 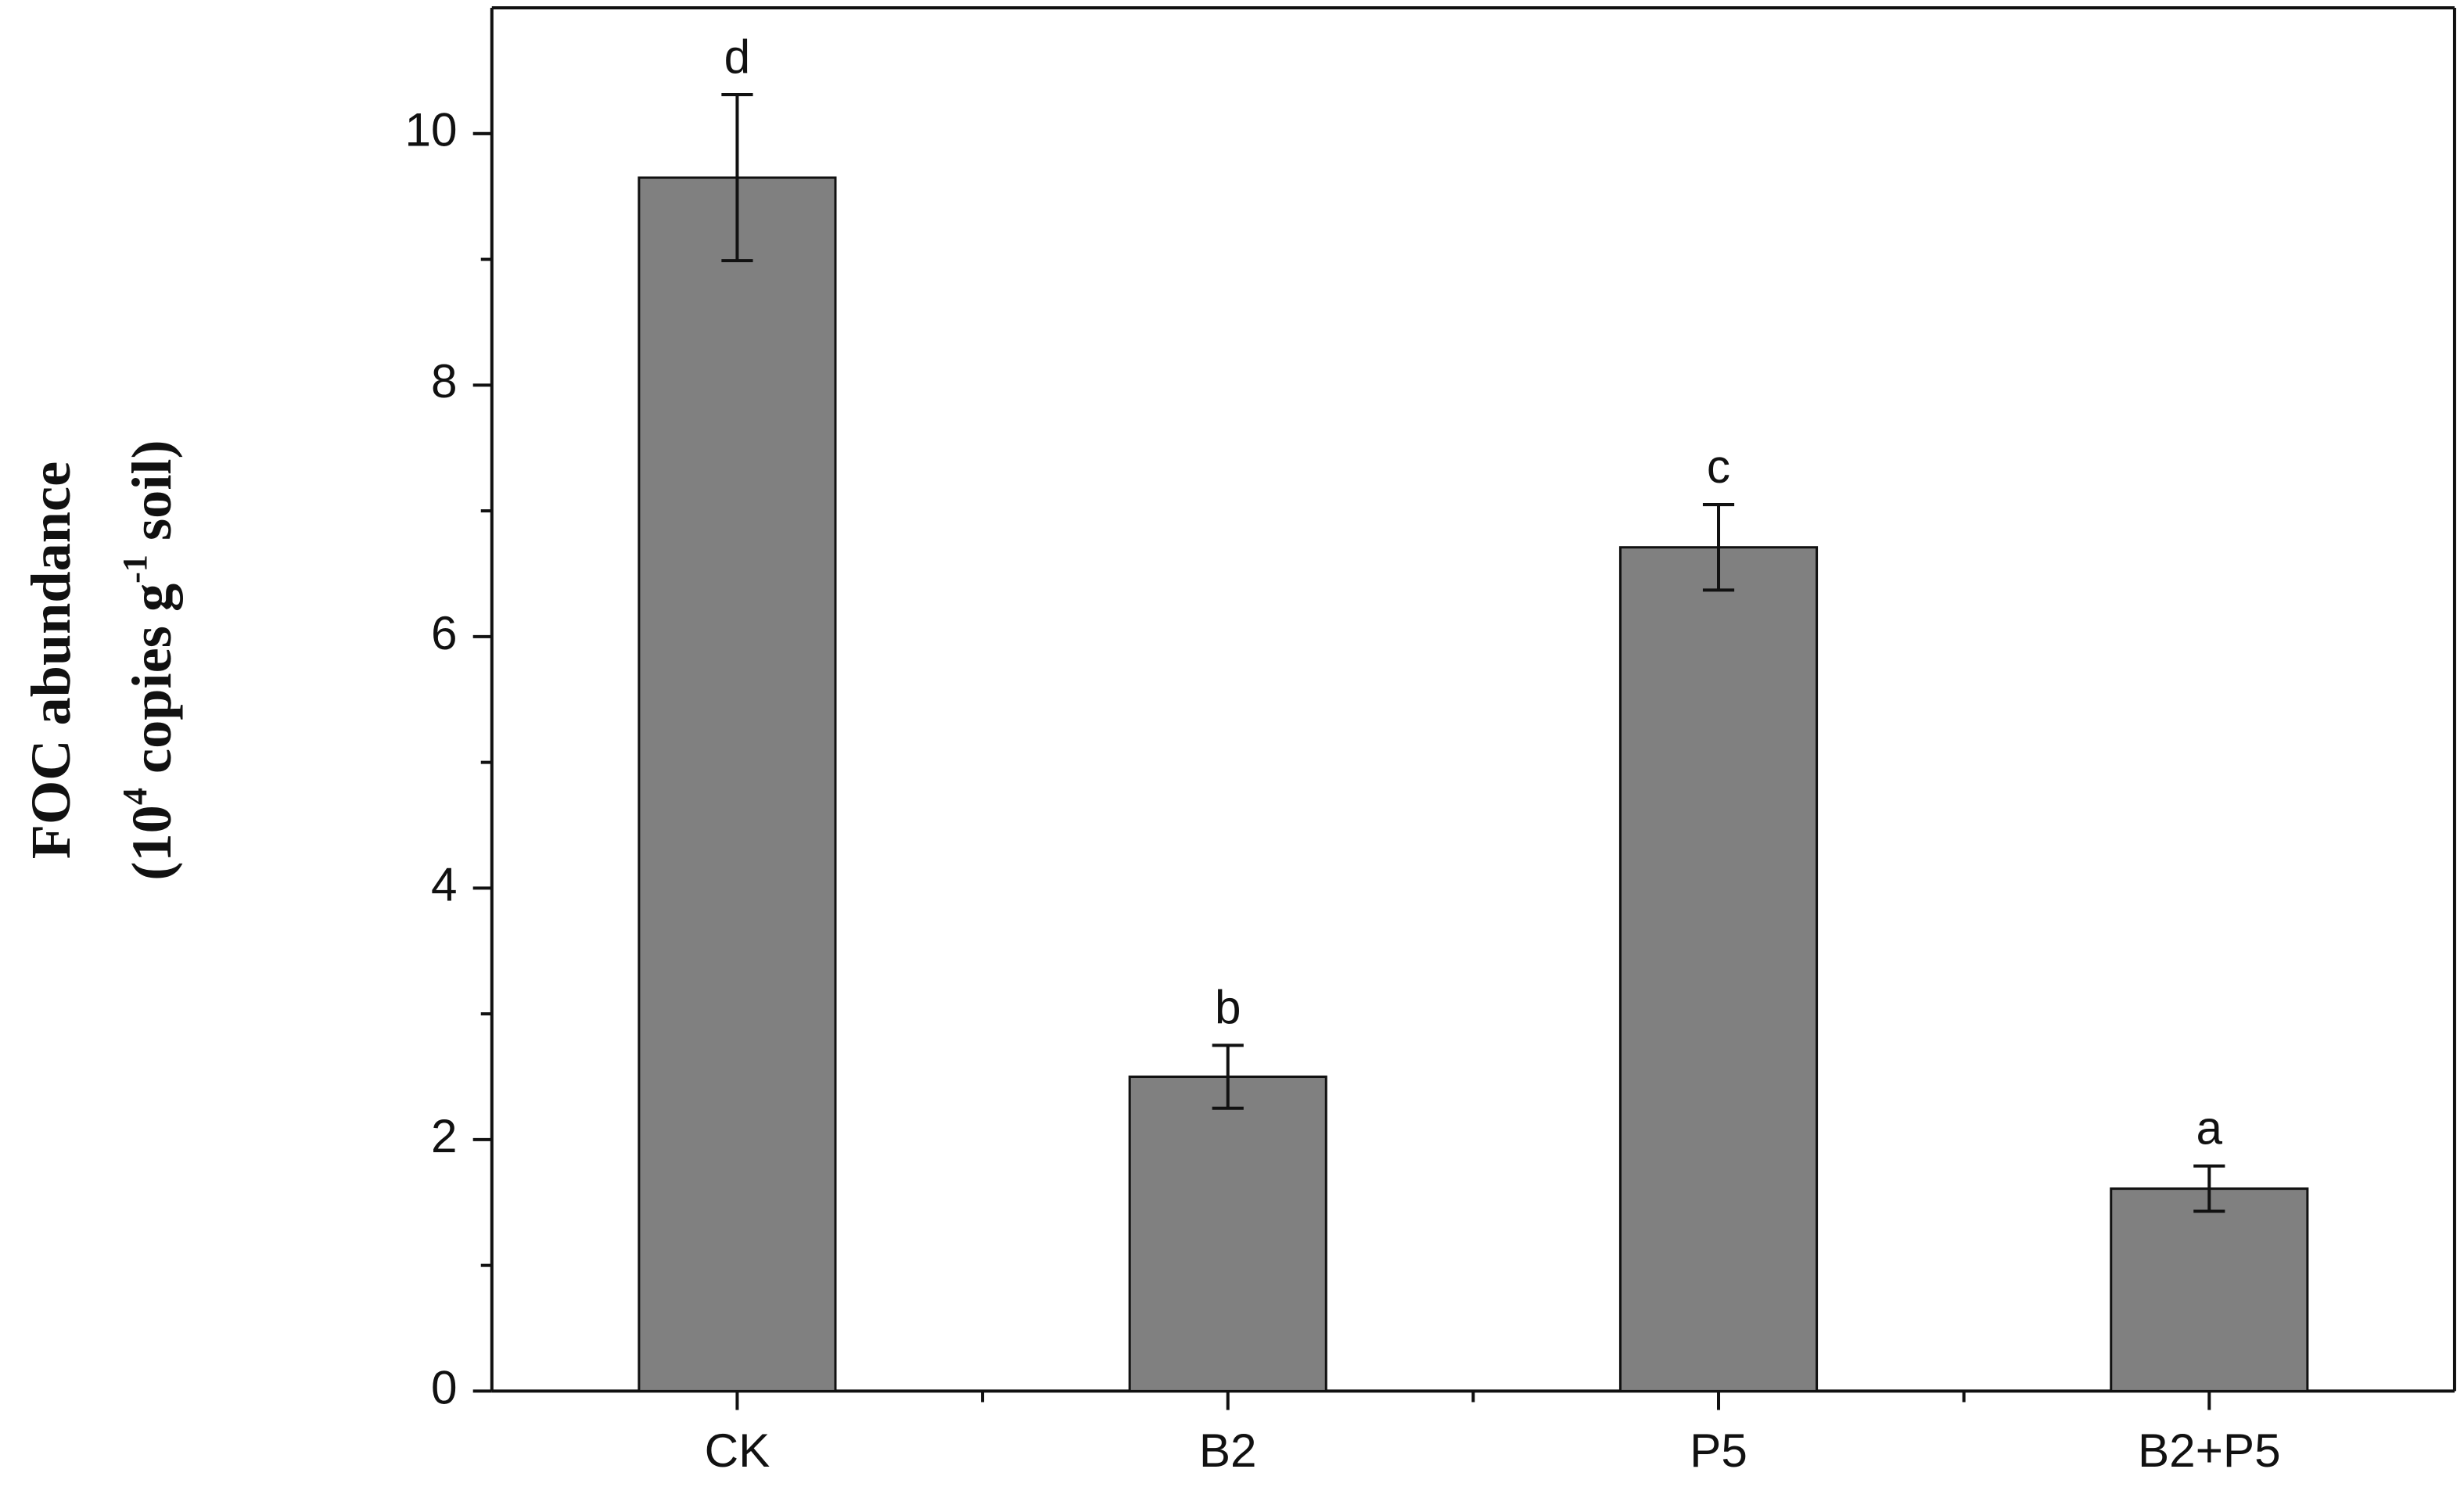 I want to click on significance-letter: d, so click(x=737, y=56).